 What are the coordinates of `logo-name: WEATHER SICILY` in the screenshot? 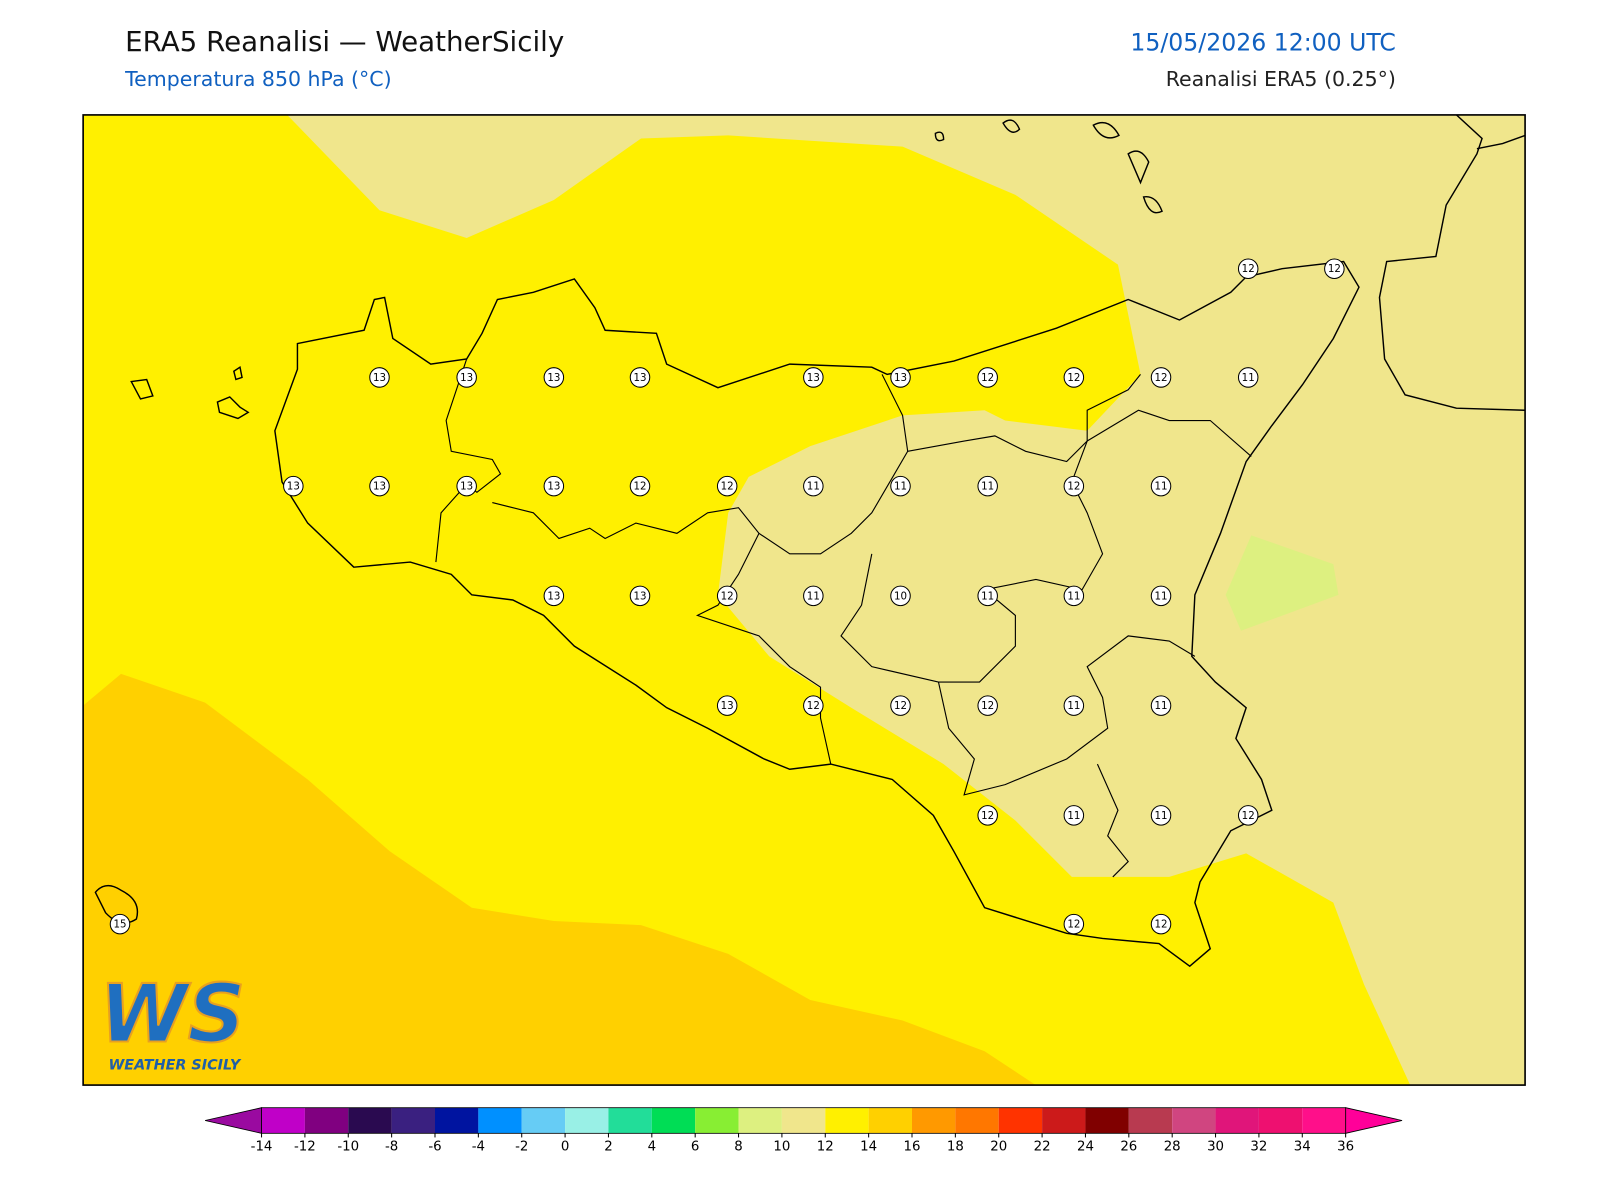 It's located at (174, 1066).